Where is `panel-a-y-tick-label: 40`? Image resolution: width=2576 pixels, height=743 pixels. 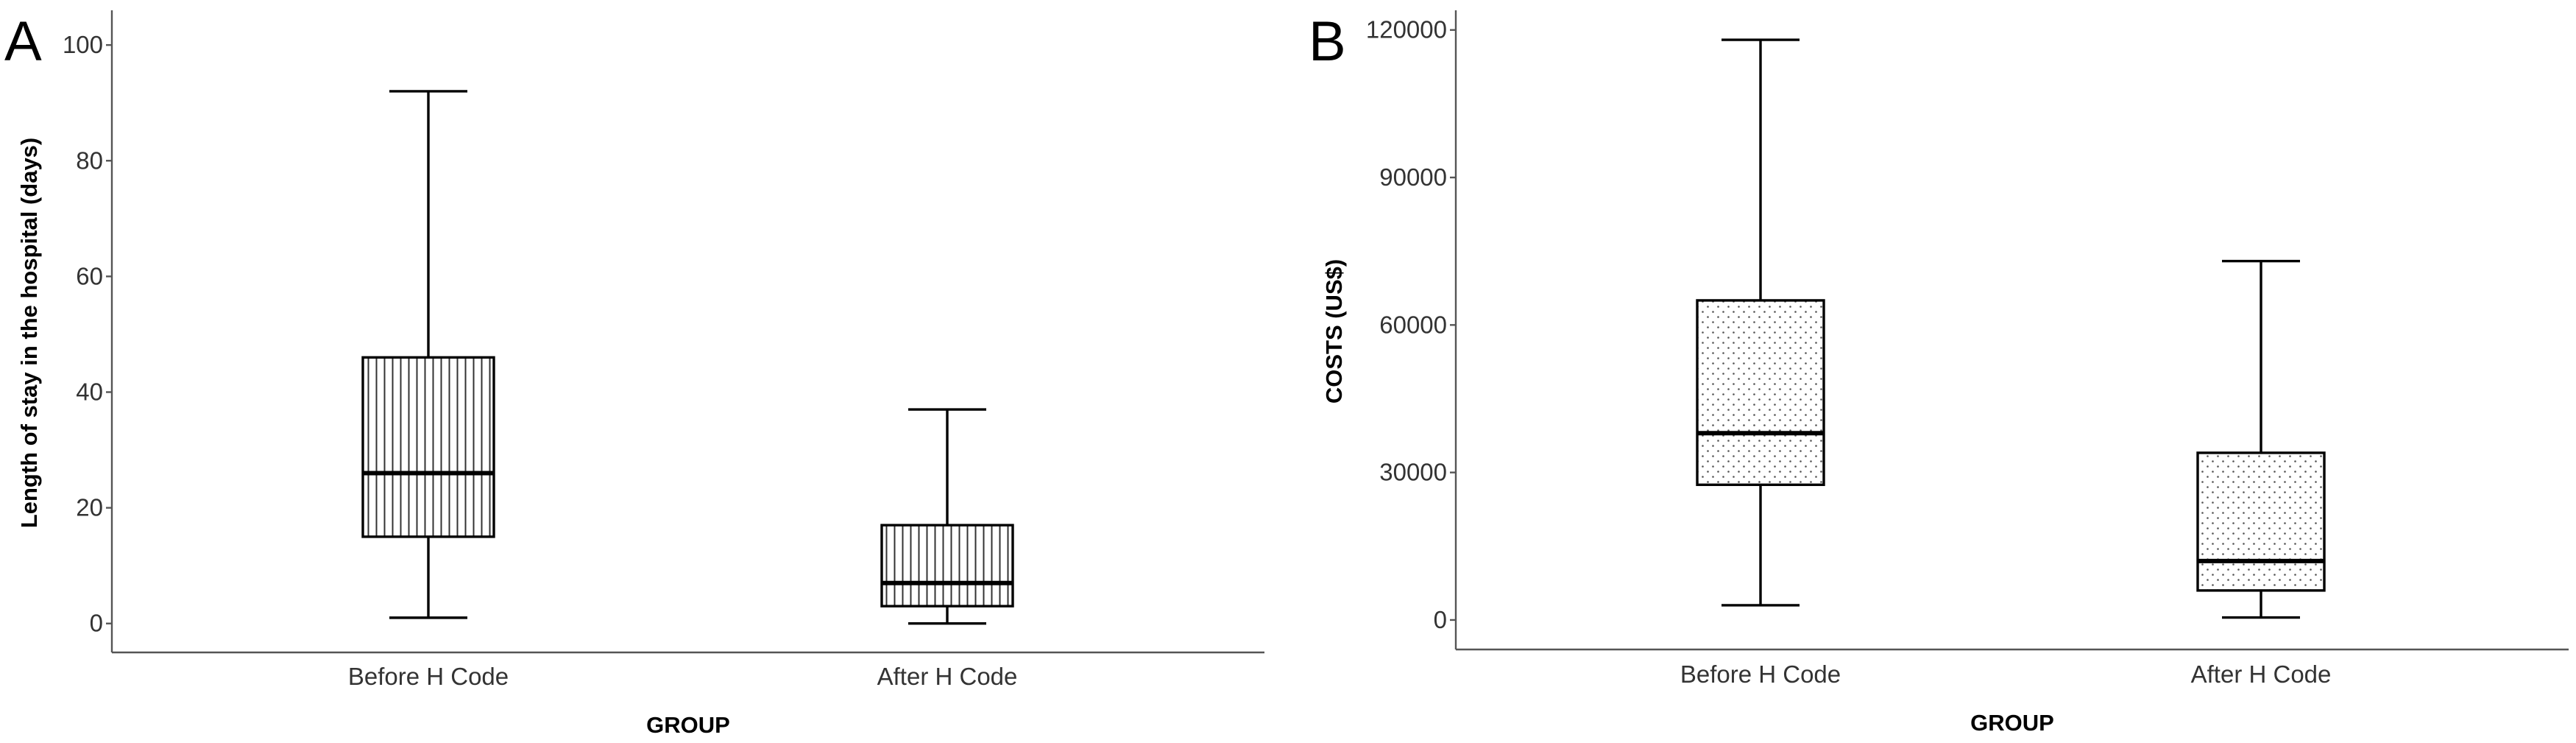
panel-a-y-tick-label: 40 is located at coordinates (89, 392).